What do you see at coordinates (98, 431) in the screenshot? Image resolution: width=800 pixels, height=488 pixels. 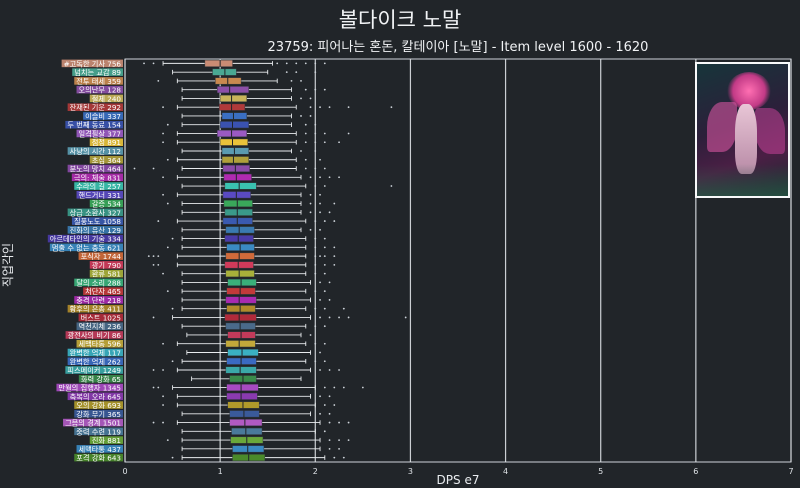 I see `category-label: 중력 수련 119` at bounding box center [98, 431].